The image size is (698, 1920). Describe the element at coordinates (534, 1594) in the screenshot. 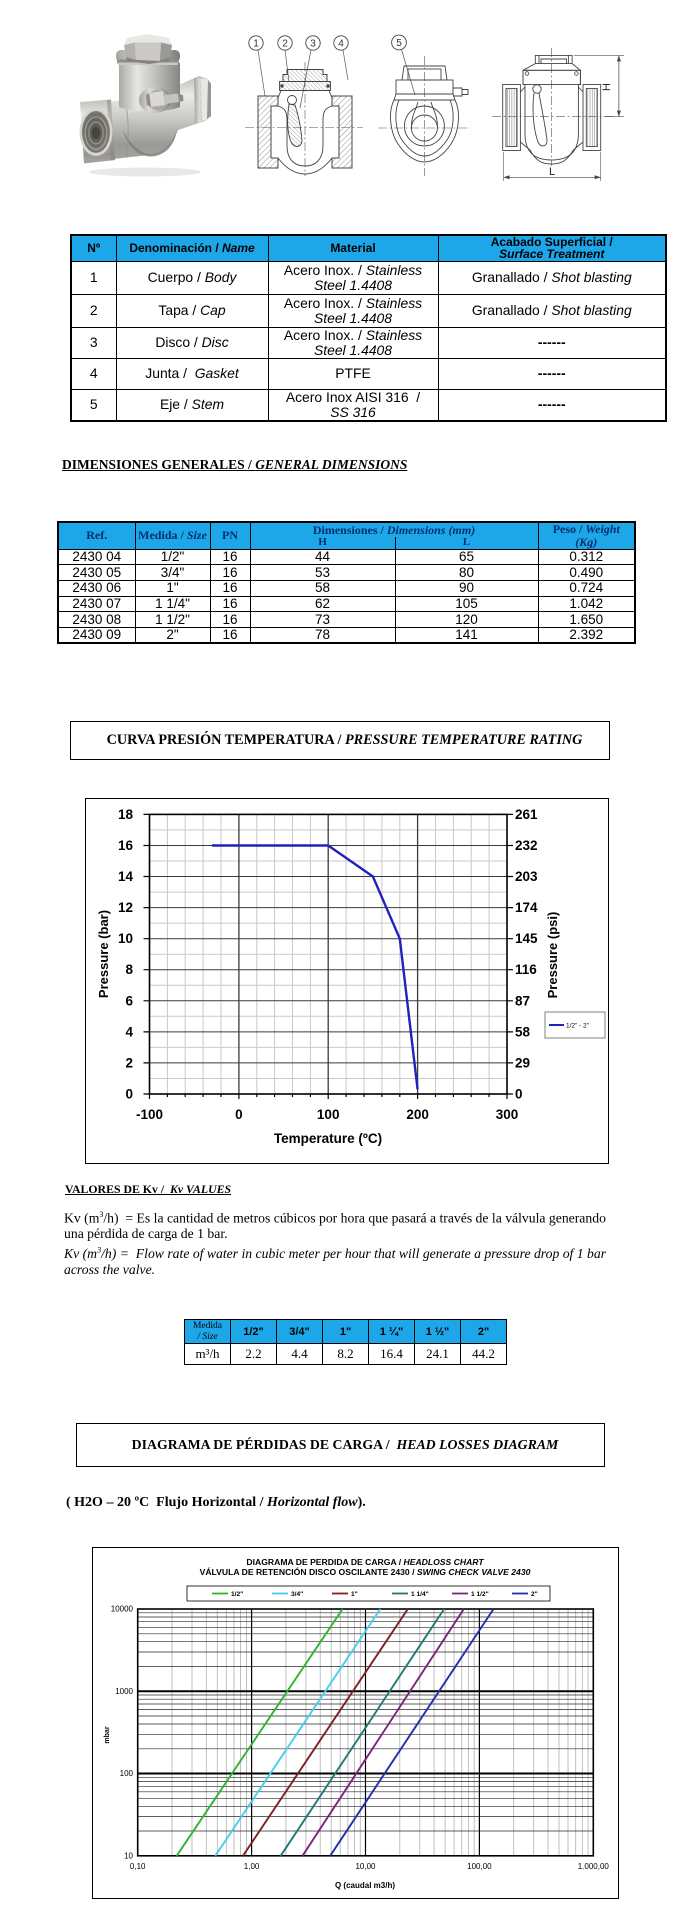

I see `svg-text: 2"` at that location.